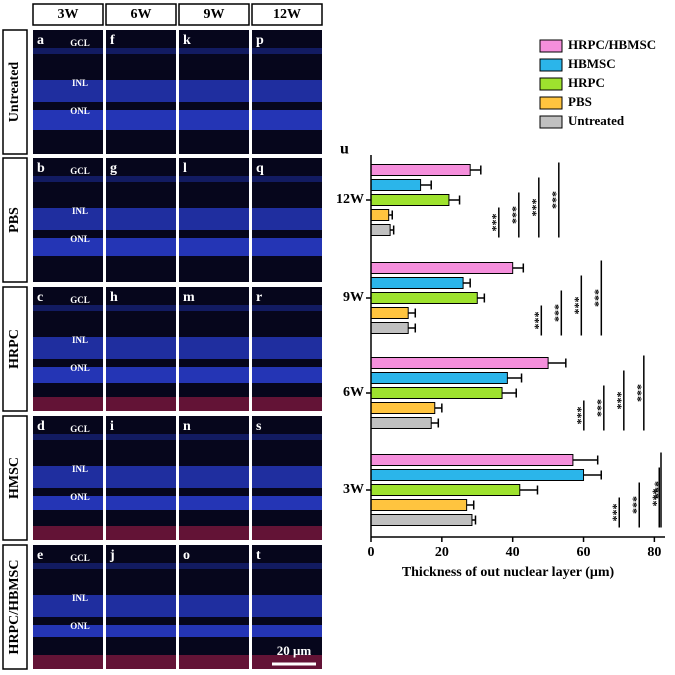 The image size is (675, 675). What do you see at coordinates (551, 103) in the screenshot?
I see `legend-swatch` at bounding box center [551, 103].